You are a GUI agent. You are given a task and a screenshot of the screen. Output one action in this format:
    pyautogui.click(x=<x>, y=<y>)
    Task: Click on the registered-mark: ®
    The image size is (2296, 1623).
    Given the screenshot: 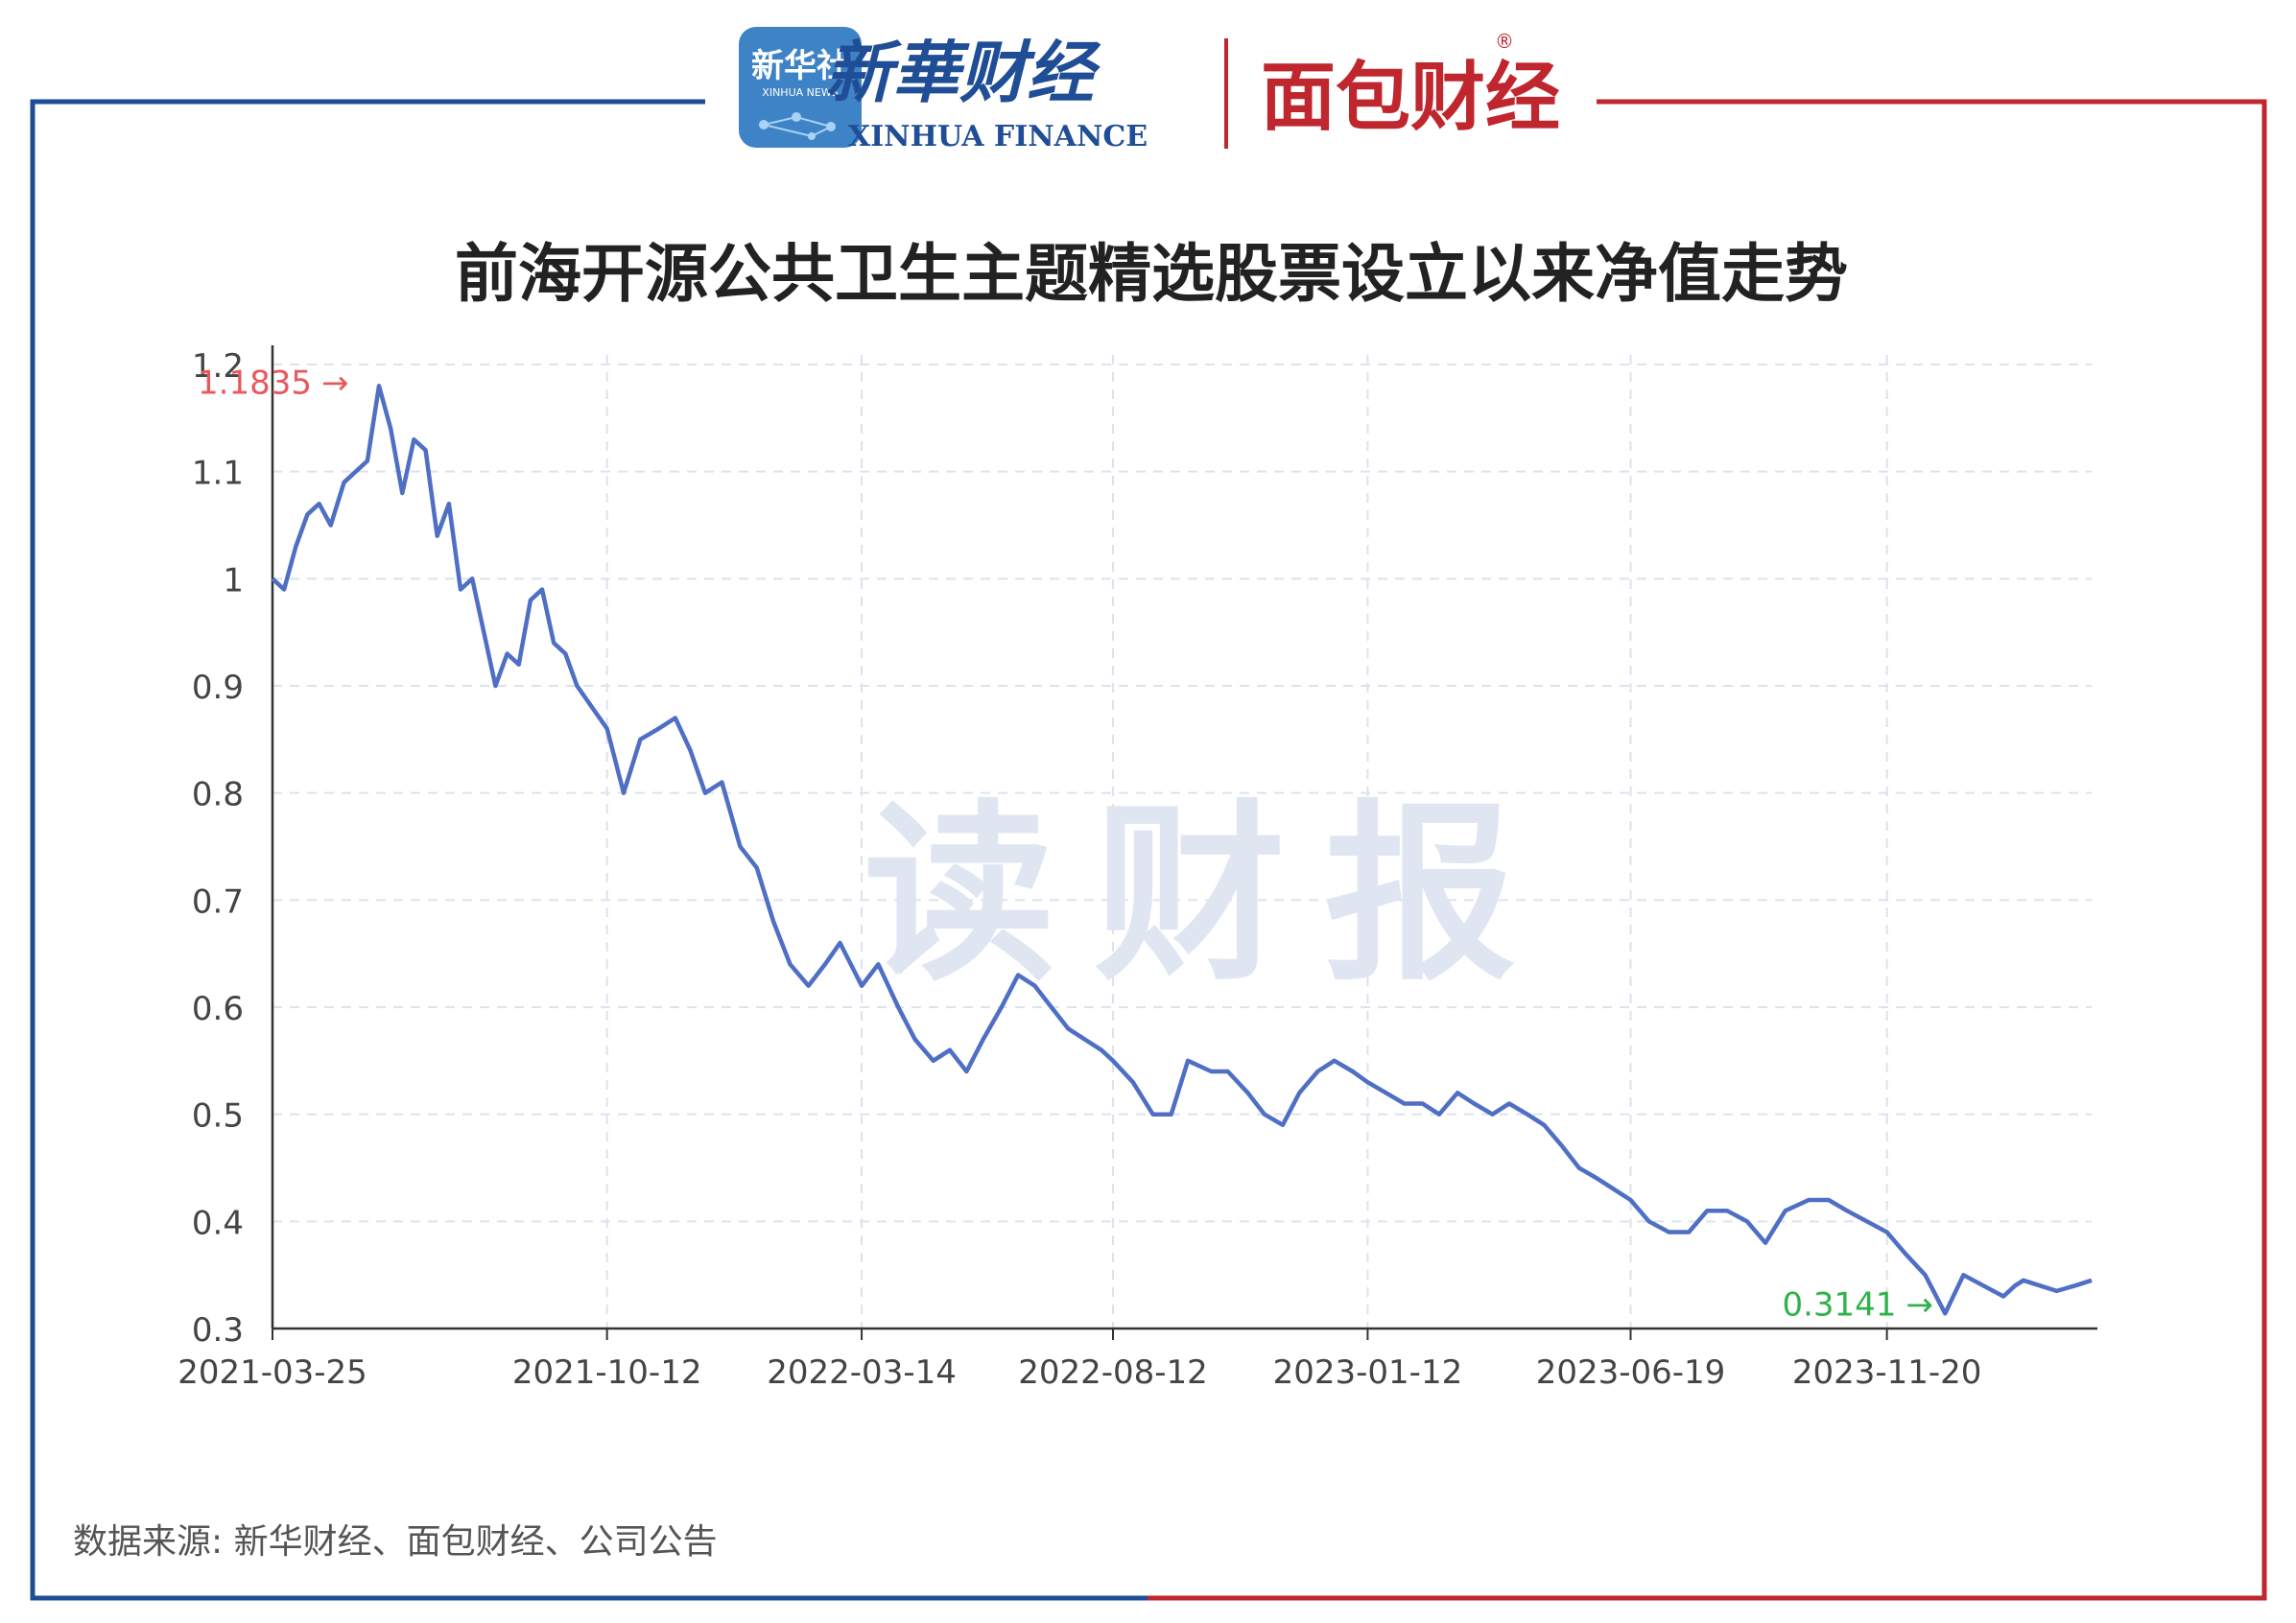 What is the action you would take?
    pyautogui.click(x=1504, y=42)
    